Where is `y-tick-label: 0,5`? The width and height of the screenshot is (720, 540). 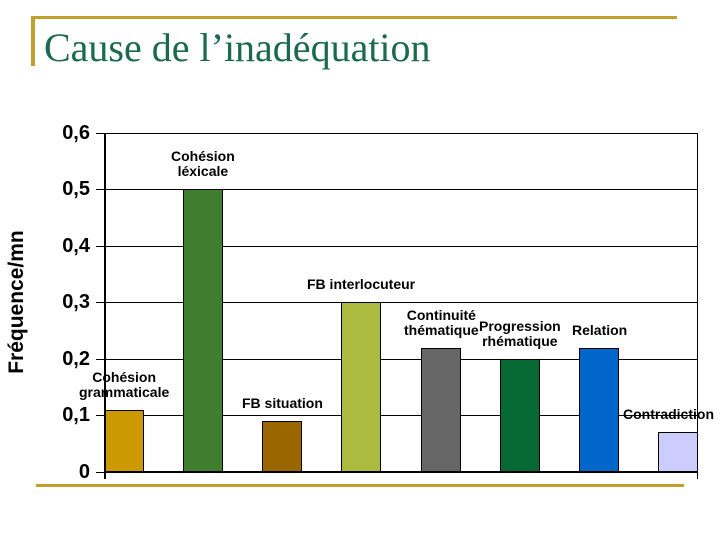
y-tick-label: 0,5 is located at coordinates (76, 189).